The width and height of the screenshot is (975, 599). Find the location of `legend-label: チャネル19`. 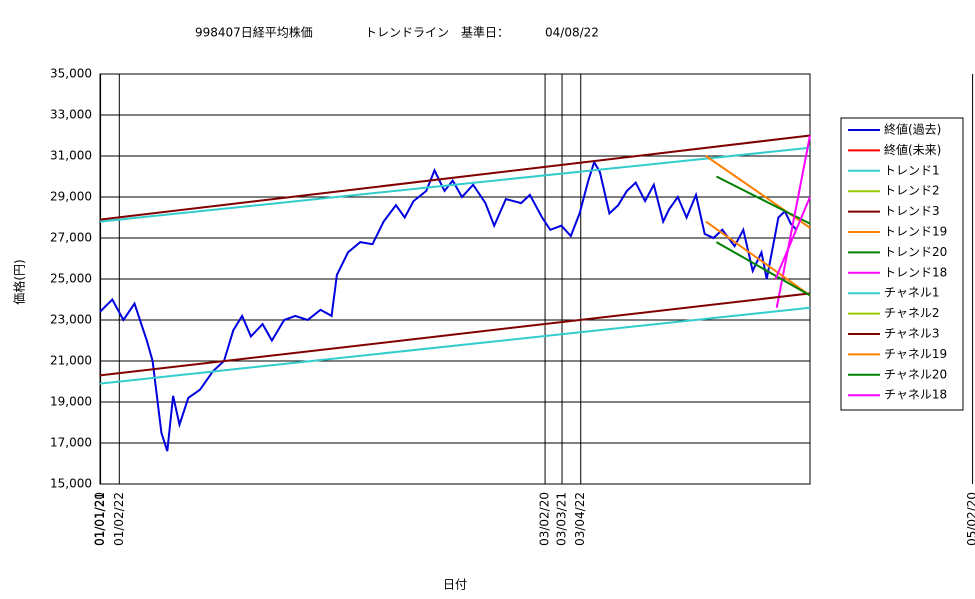

legend-label: チャネル19 is located at coordinates (915, 354).